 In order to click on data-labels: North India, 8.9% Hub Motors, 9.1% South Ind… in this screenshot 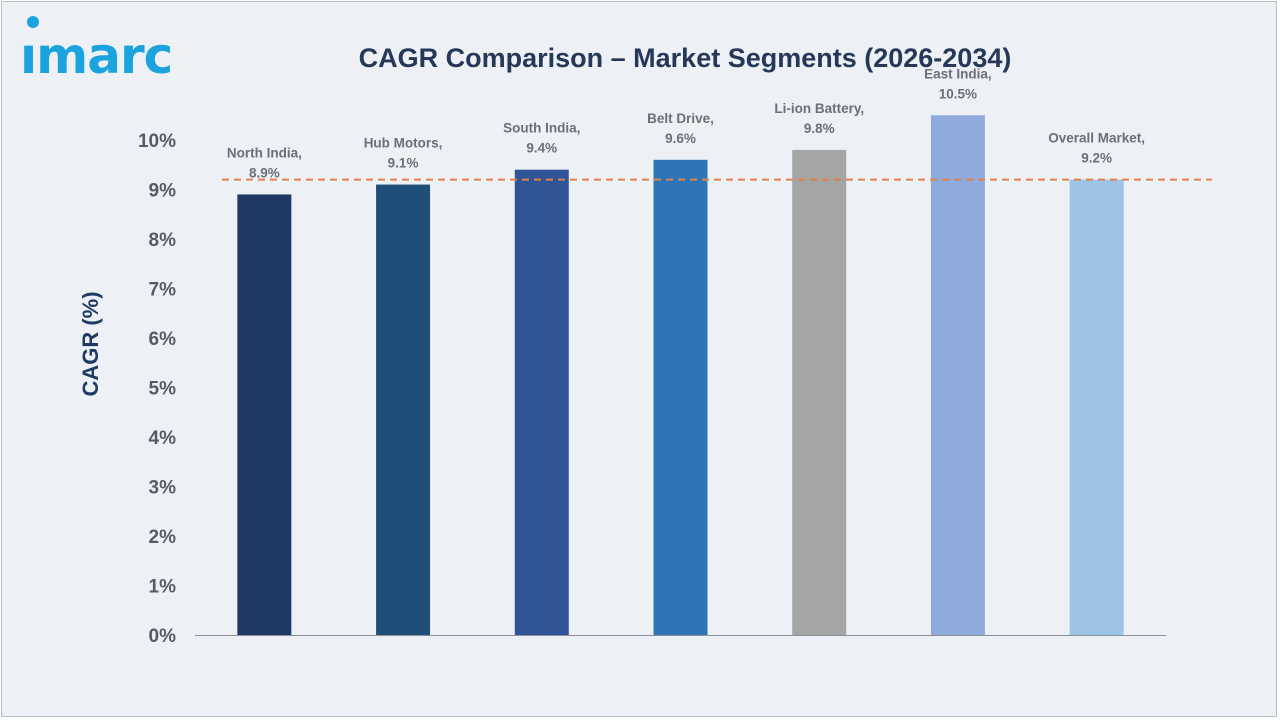, I will do `click(686, 123)`.